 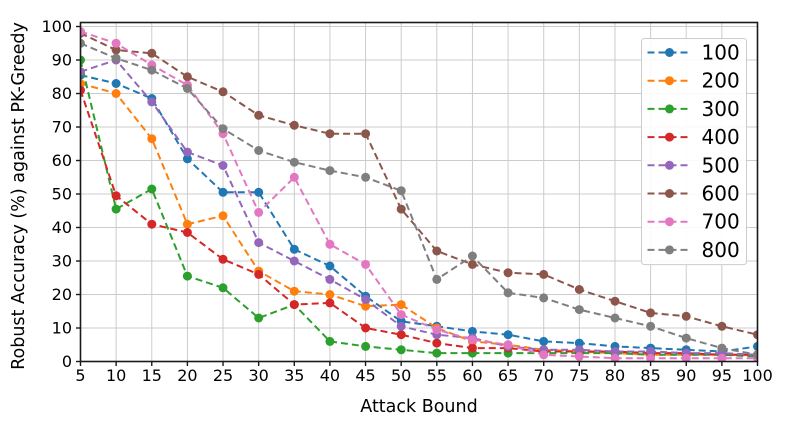 I want to click on x-tick-label: 40, so click(x=330, y=375).